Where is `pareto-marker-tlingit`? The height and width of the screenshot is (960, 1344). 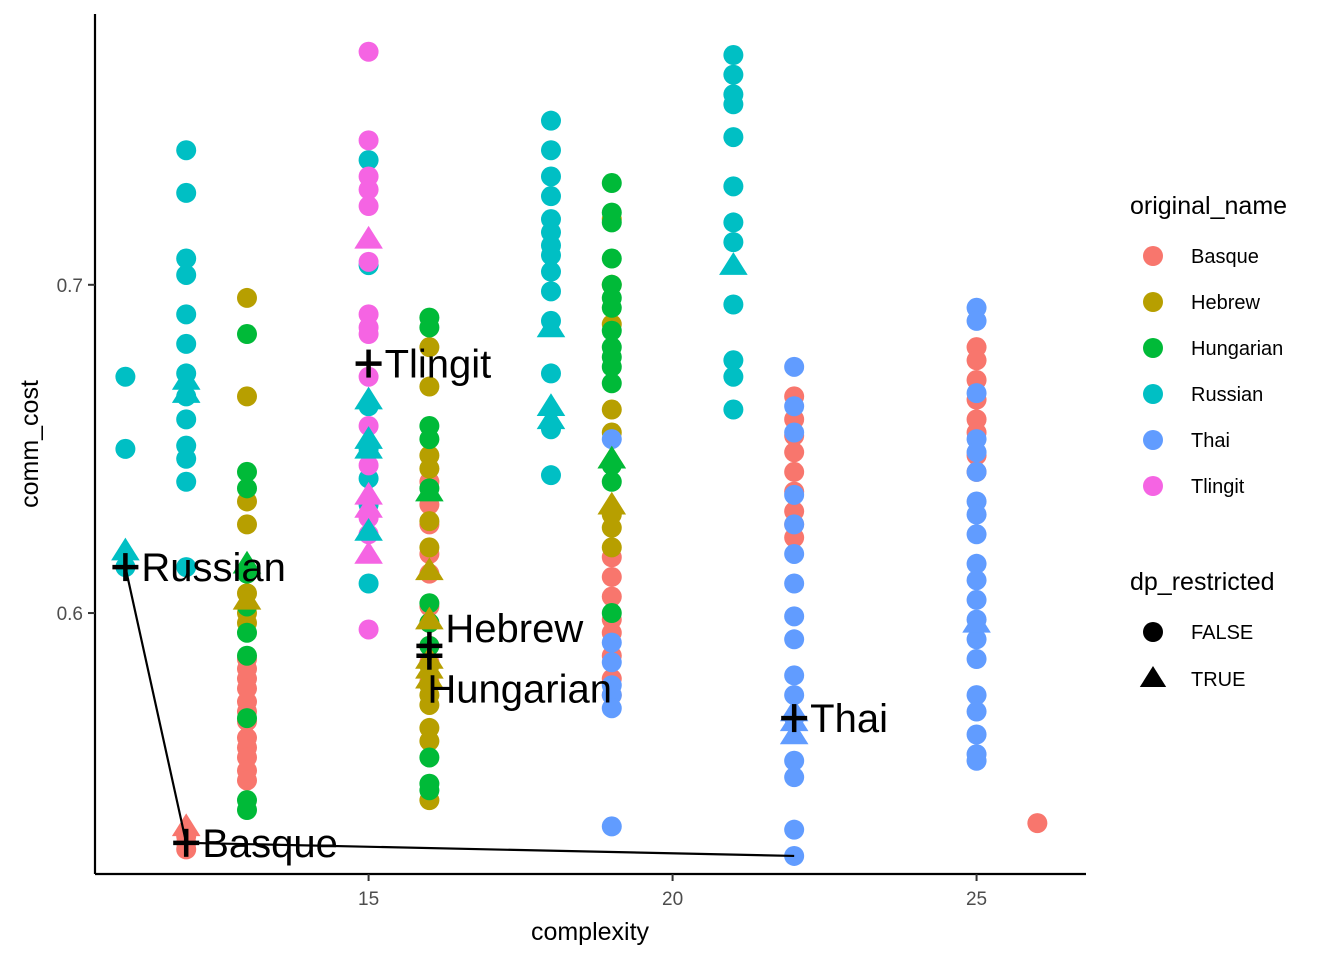
pareto-marker-tlingit is located at coordinates (368, 363).